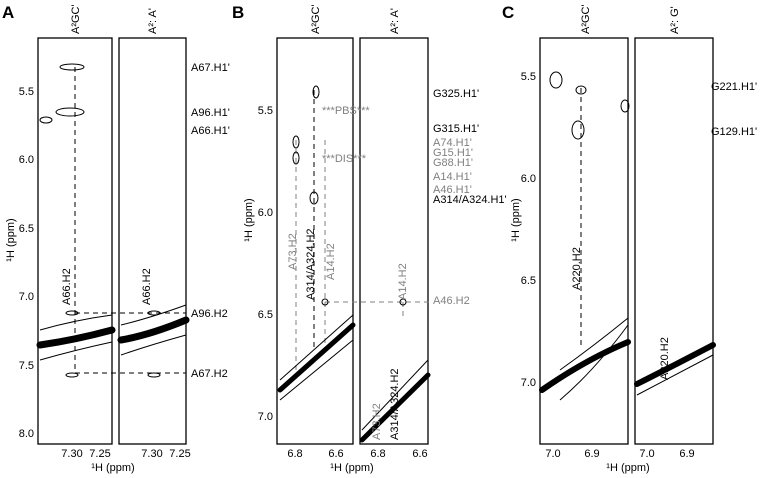 The height and width of the screenshot is (478, 760). Describe the element at coordinates (26, 366) in the screenshot. I see `y-tick: 7.5` at that location.